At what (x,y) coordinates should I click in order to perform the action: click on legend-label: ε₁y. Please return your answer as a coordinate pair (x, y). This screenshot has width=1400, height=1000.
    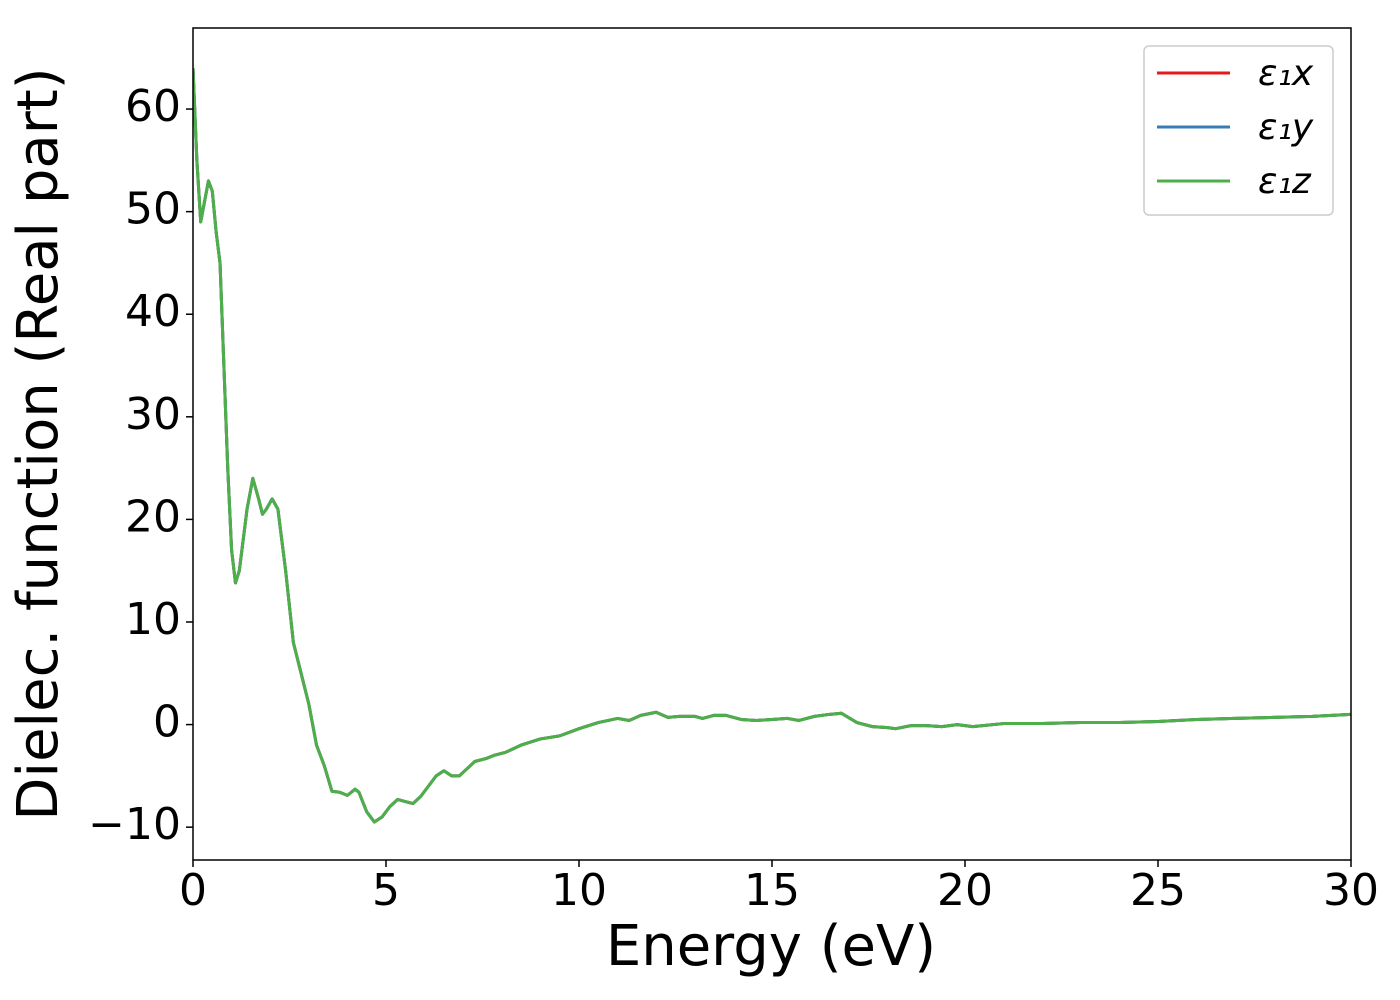
    Looking at the image, I should click on (1286, 127).